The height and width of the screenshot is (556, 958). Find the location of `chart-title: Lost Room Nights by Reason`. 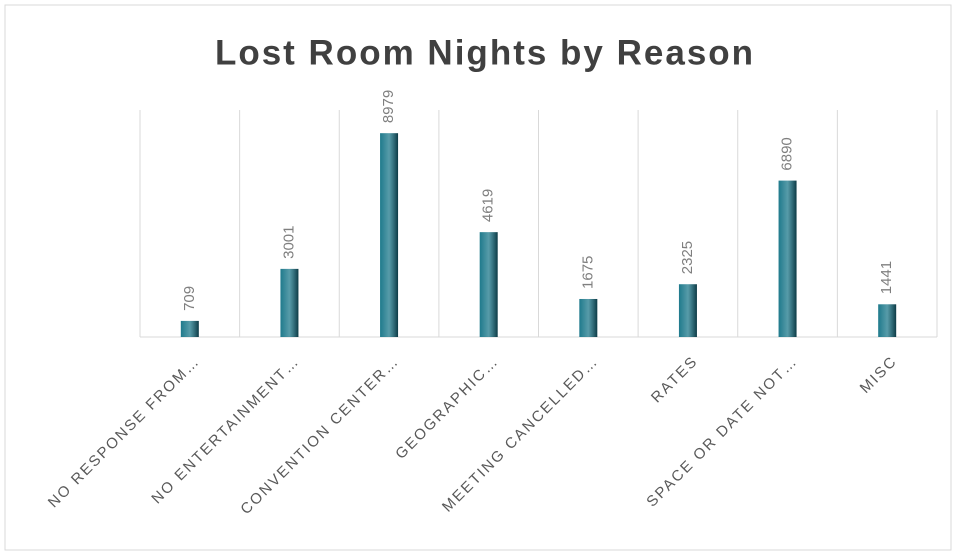

chart-title: Lost Room Nights by Reason is located at coordinates (485, 52).